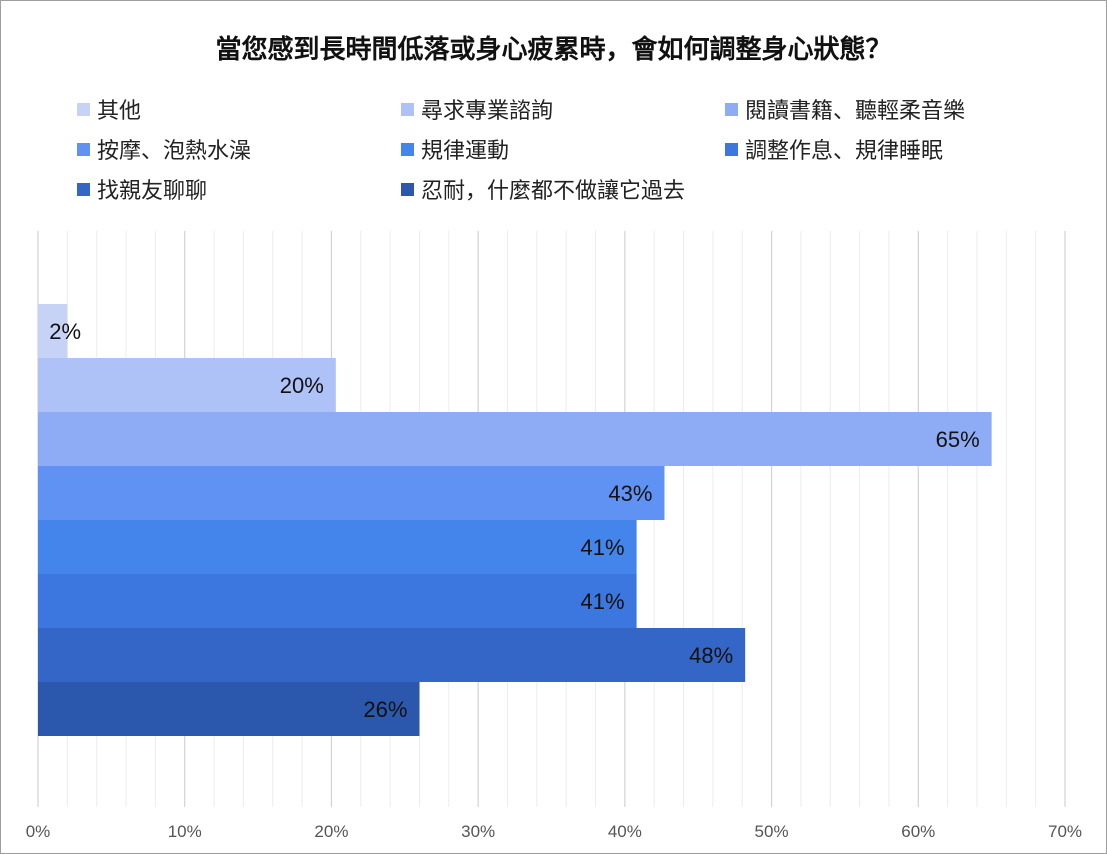  I want to click on bar-data-label: 48%, so click(711, 655).